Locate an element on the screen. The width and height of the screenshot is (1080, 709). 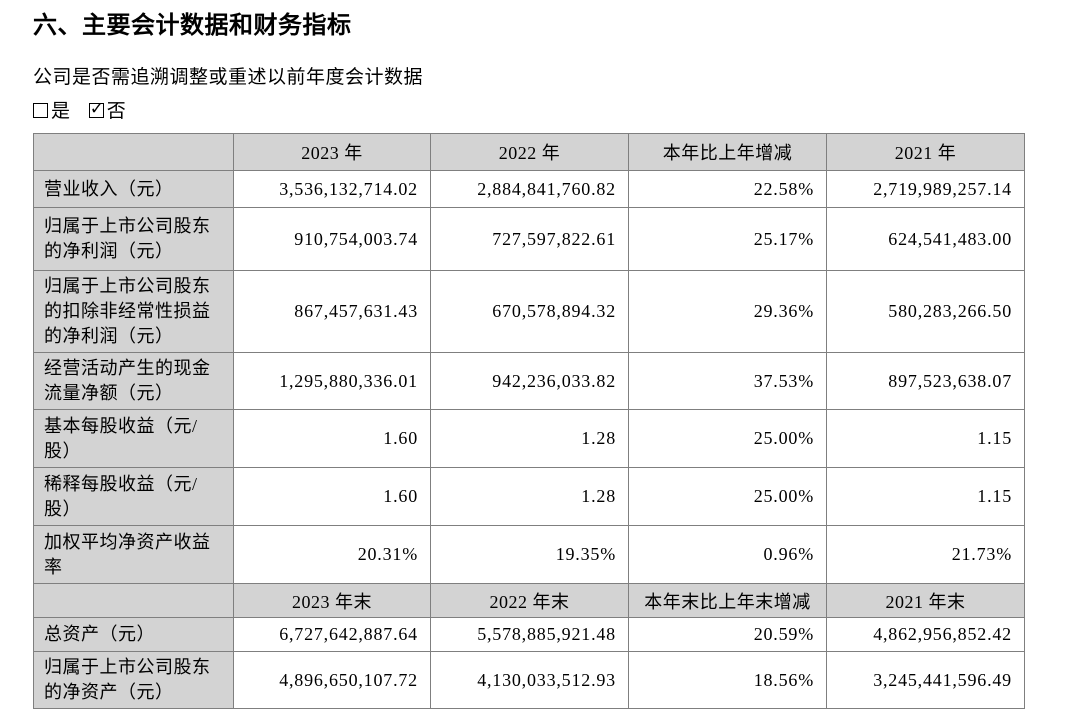
row-label: 归属于上市公司股东的净资产（元） is located at coordinates (133, 680).